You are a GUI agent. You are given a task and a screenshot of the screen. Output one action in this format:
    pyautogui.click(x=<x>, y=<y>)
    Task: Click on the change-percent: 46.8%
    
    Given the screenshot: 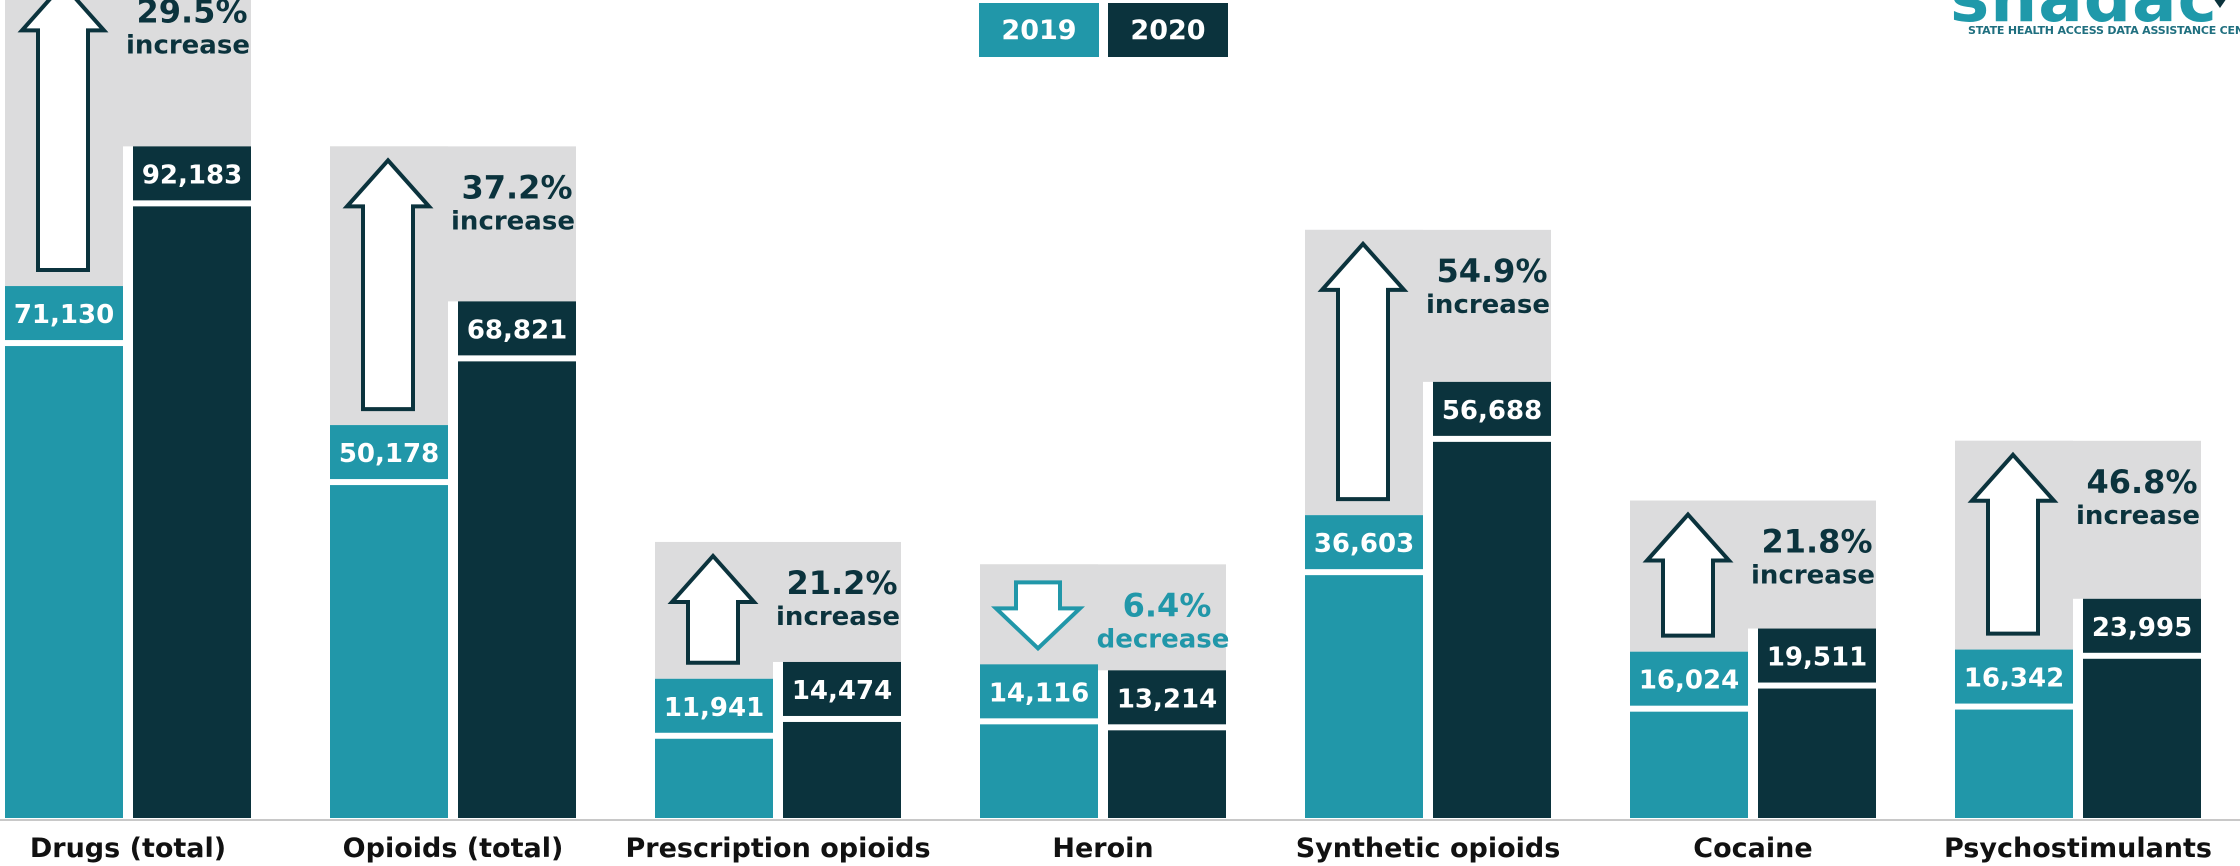 What is the action you would take?
    pyautogui.click(x=2141, y=482)
    